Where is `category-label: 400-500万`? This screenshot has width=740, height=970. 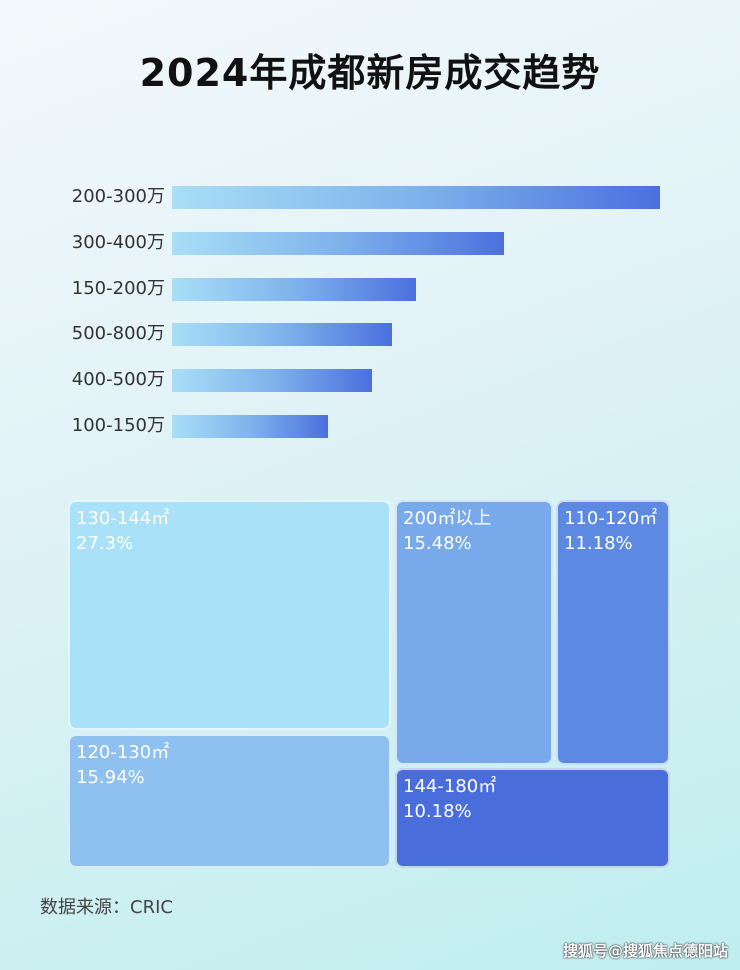
category-label: 400-500万 is located at coordinates (118, 380).